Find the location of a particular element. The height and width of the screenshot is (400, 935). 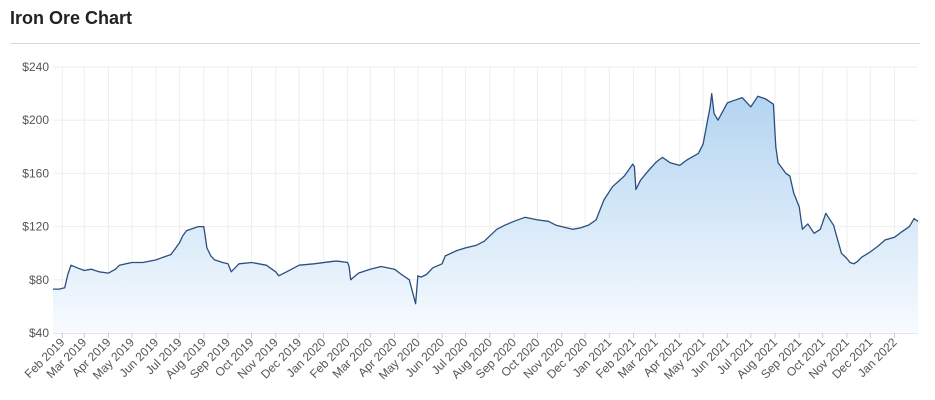

y-tick-label: $120 is located at coordinates (35, 227).